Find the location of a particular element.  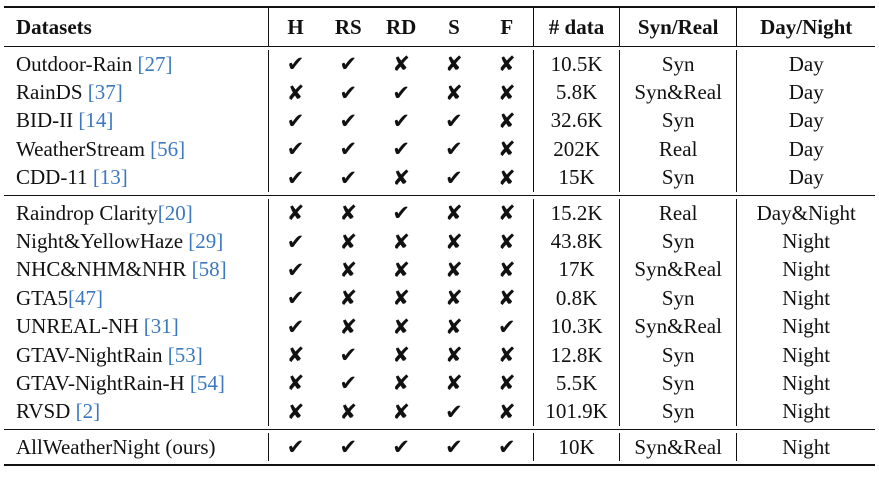

dataset-name-cell: RainDS [37] is located at coordinates (136, 92).